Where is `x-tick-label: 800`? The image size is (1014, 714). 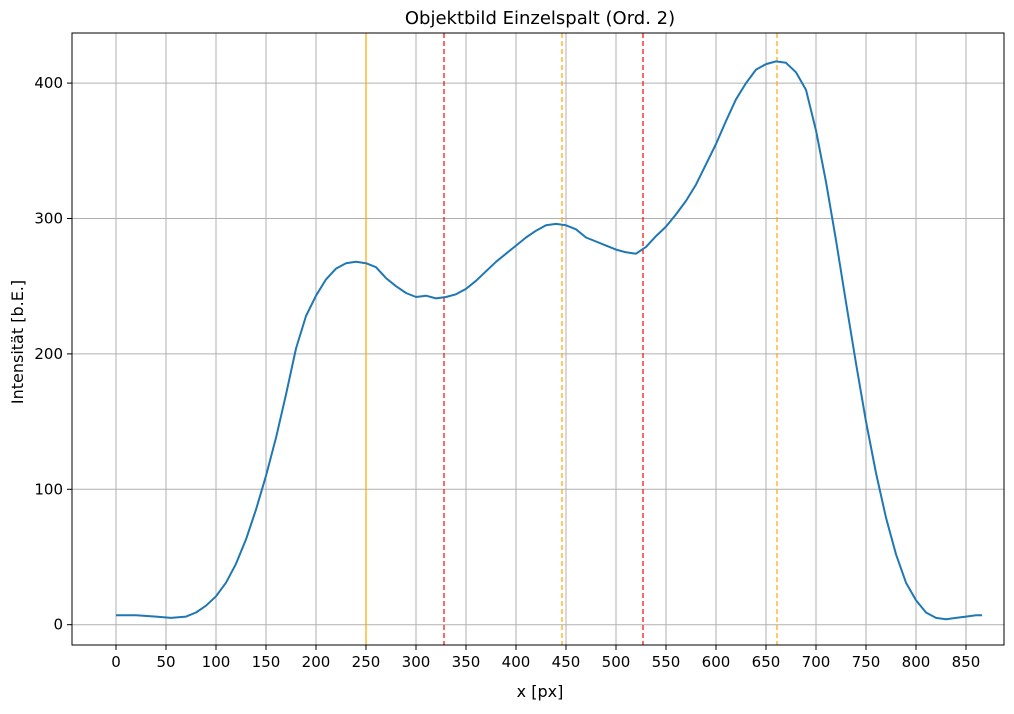 x-tick-label: 800 is located at coordinates (916, 662).